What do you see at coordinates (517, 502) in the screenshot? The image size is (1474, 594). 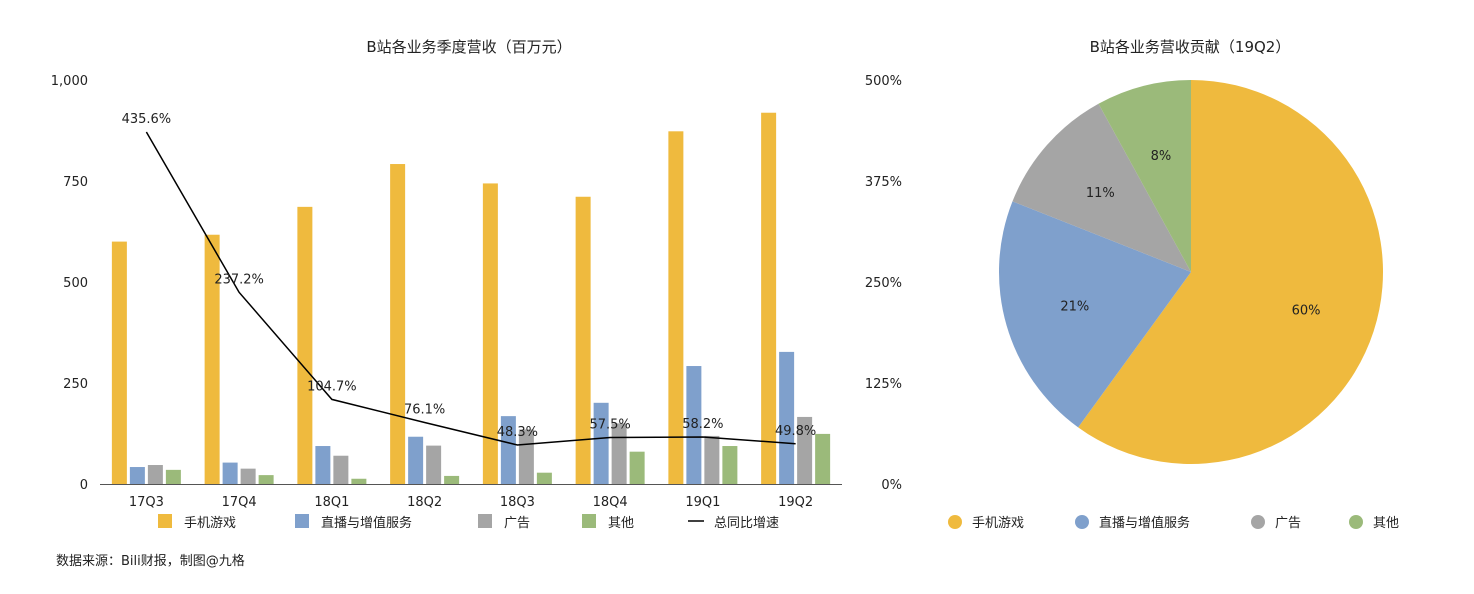 I see `x-tick-label: 18Q3` at bounding box center [517, 502].